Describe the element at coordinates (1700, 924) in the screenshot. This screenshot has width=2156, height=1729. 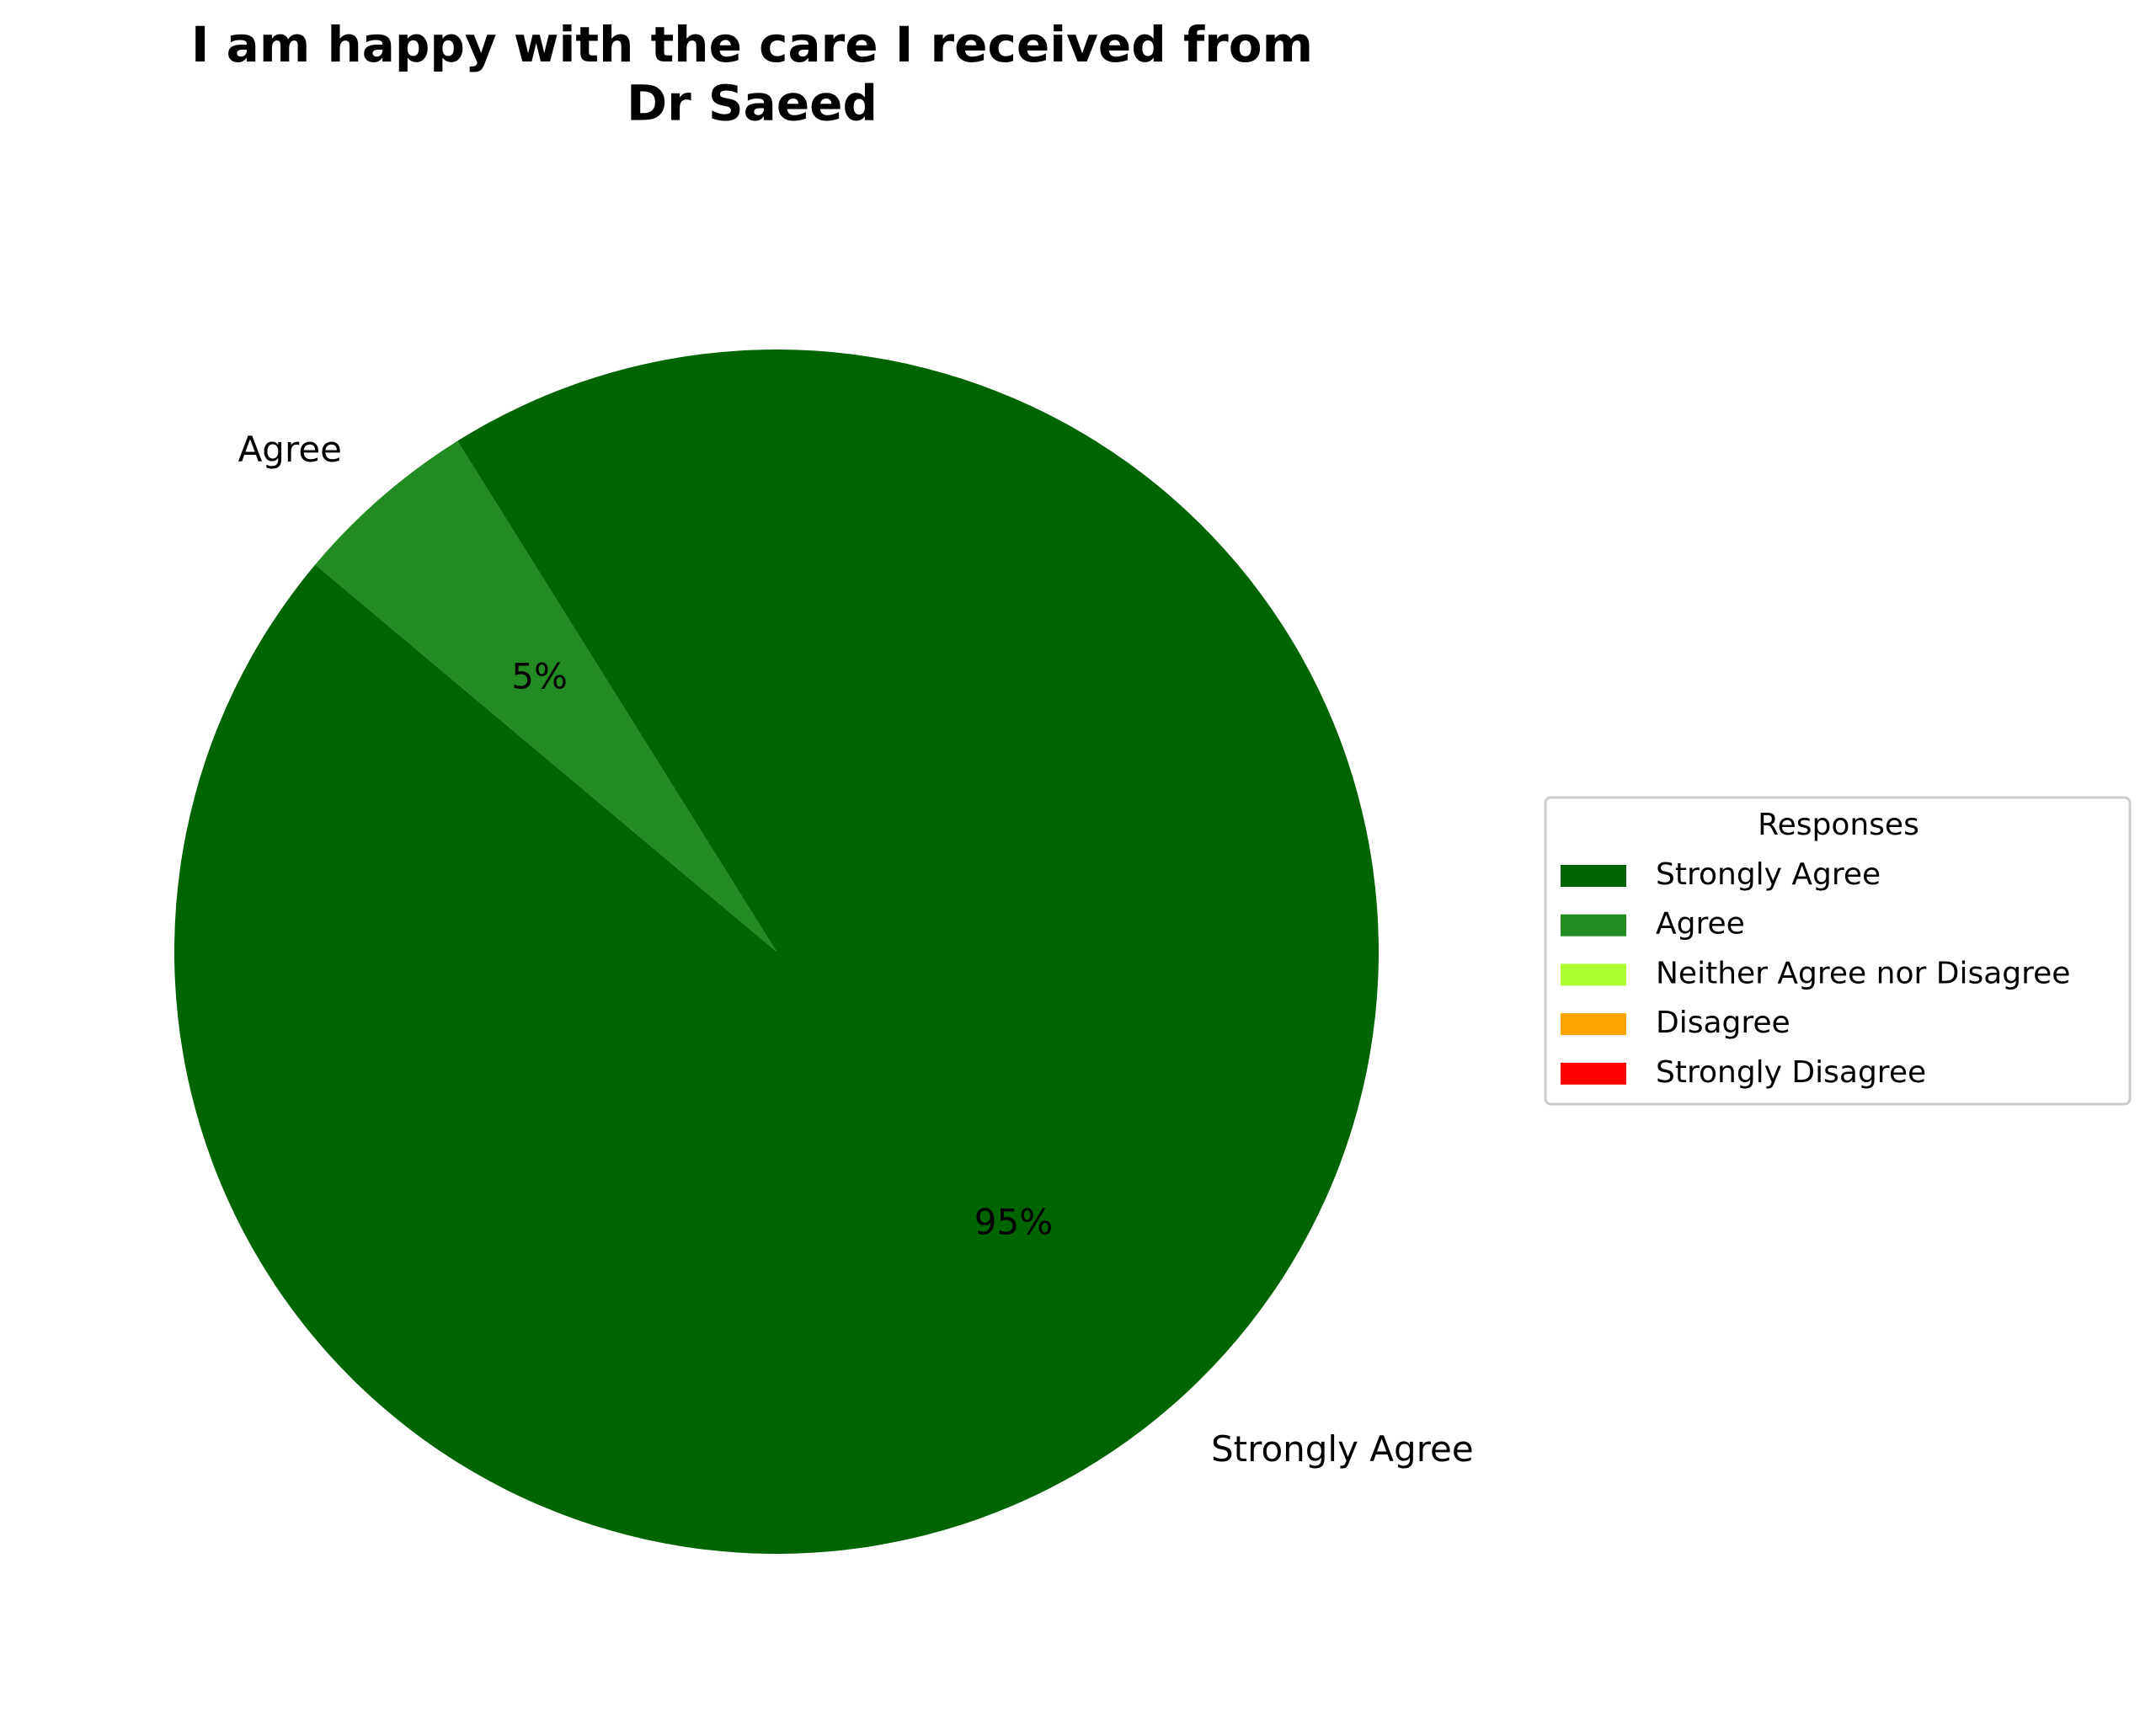
I see `legend-label: Agree` at that location.